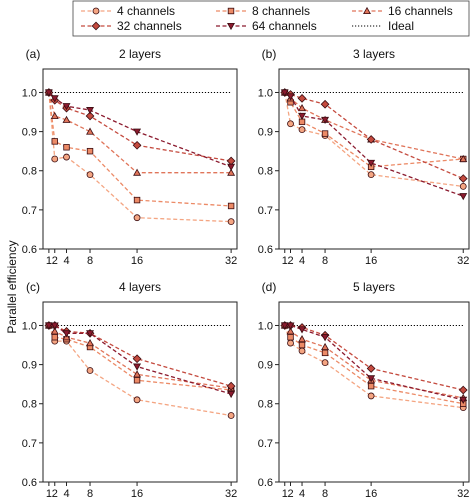 The height and width of the screenshot is (498, 474). Describe the element at coordinates (265, 172) in the screenshot. I see `y-tick-label: 0.8` at that location.